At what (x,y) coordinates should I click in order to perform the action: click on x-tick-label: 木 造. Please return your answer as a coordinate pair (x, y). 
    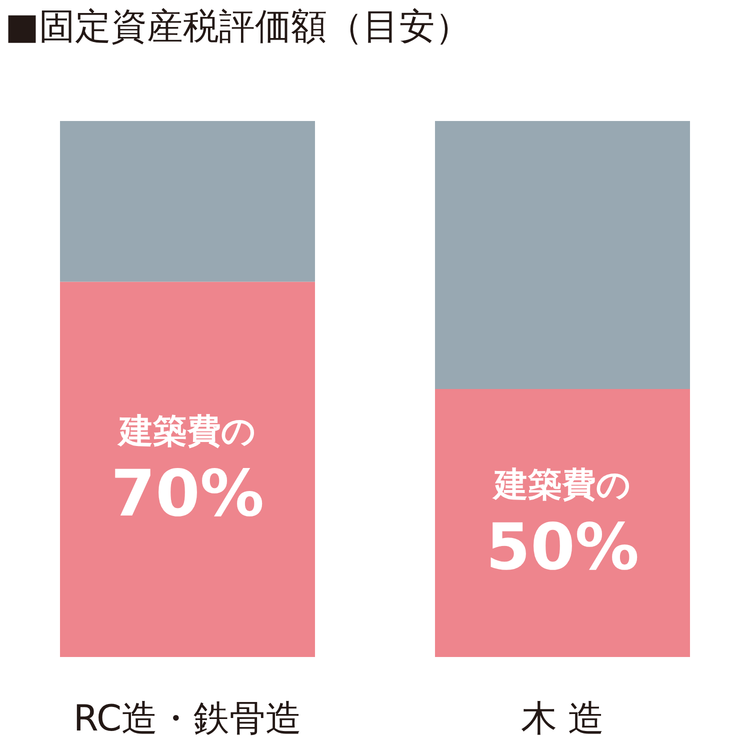
    Looking at the image, I should click on (562, 719).